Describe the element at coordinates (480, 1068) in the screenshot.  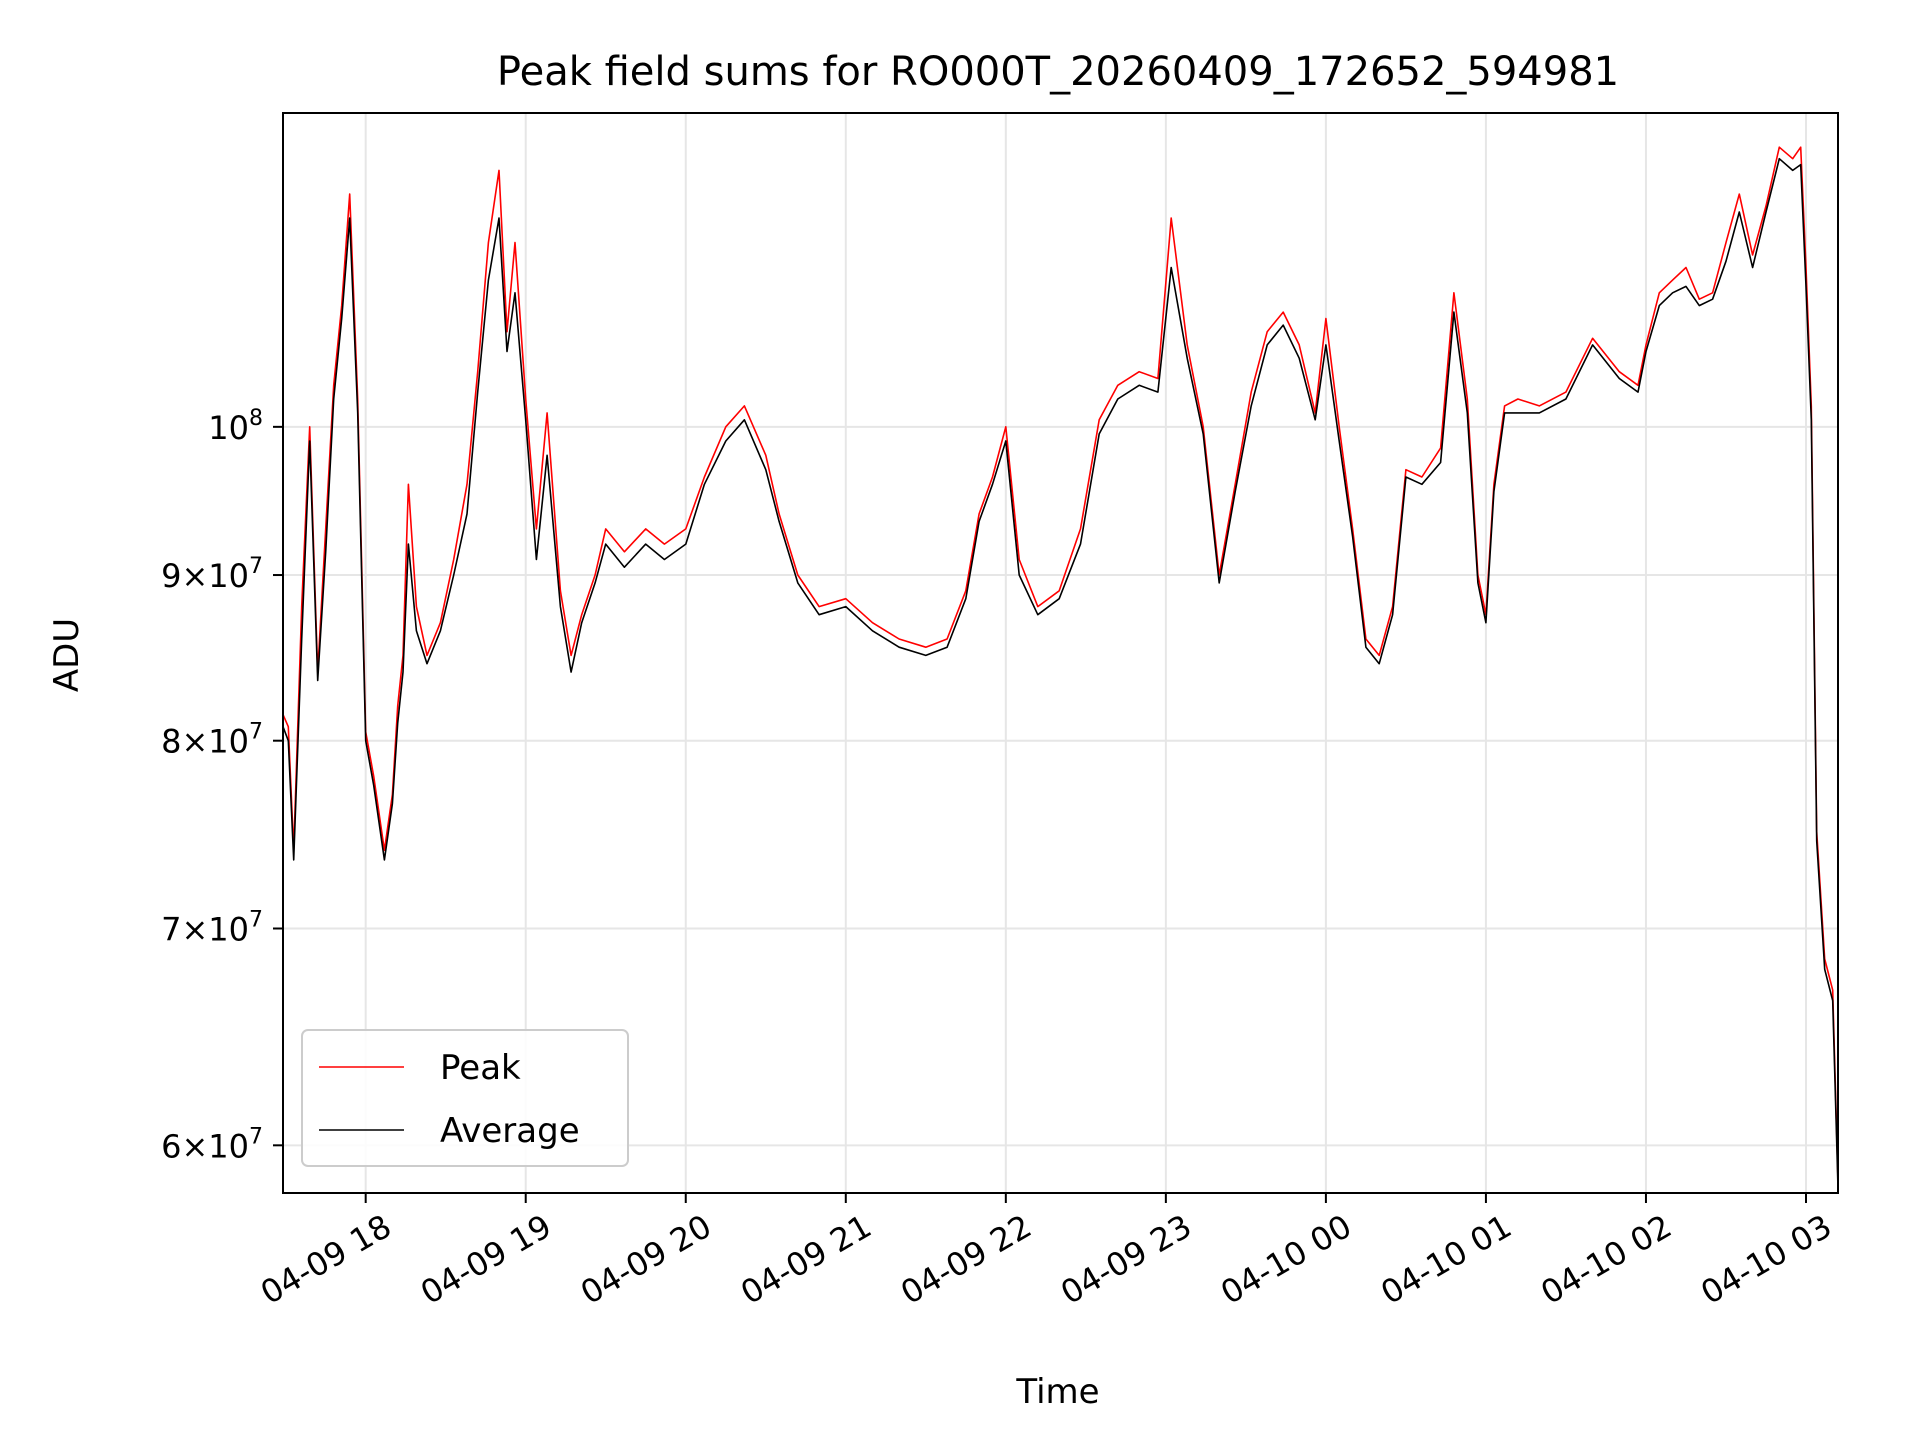
I see `legend-label-peak: Peak` at that location.